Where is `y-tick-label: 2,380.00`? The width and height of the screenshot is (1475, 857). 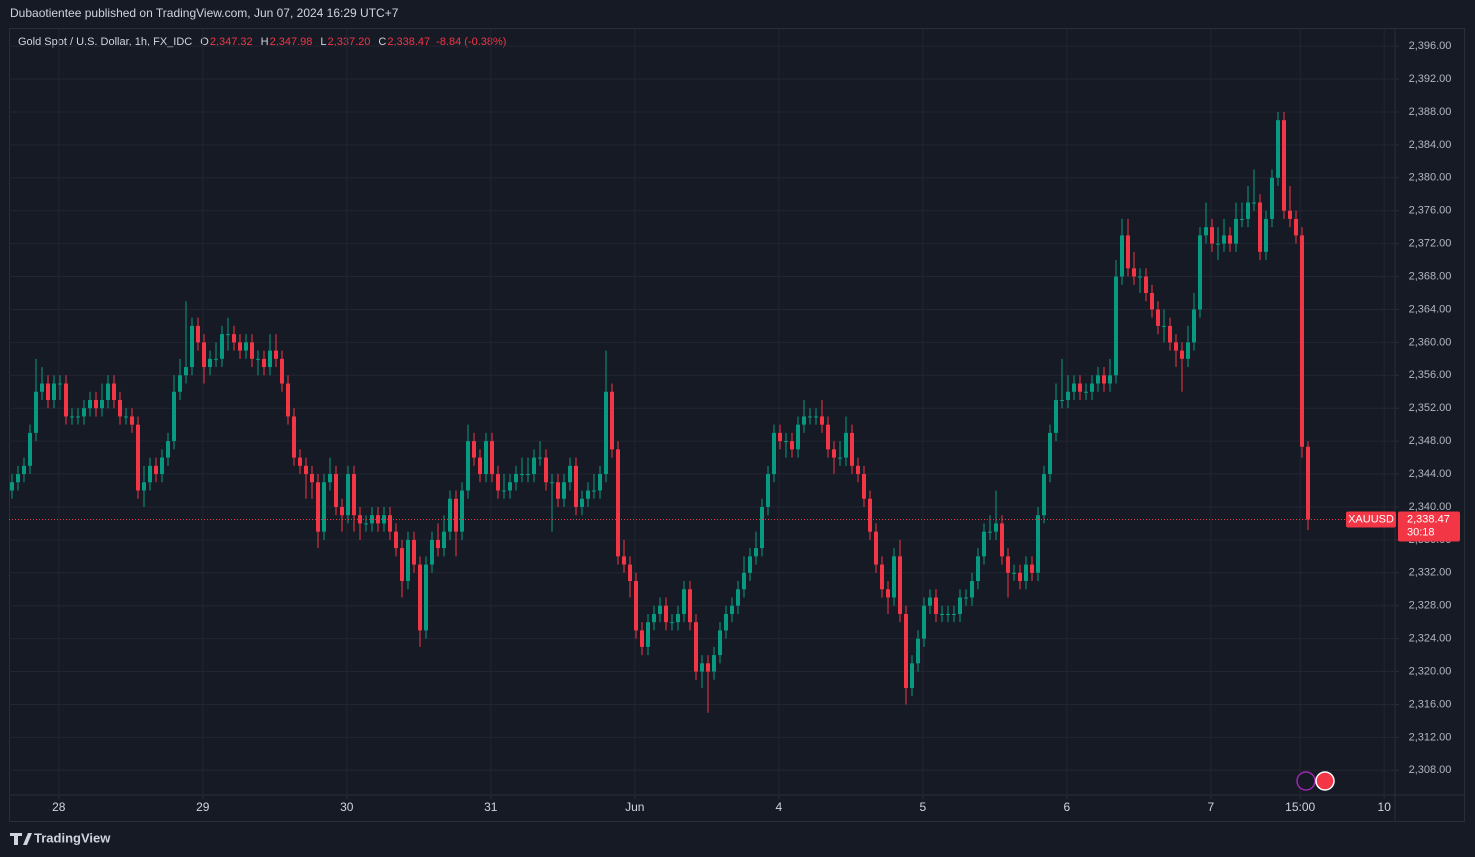
y-tick-label: 2,380.00 is located at coordinates (1430, 178).